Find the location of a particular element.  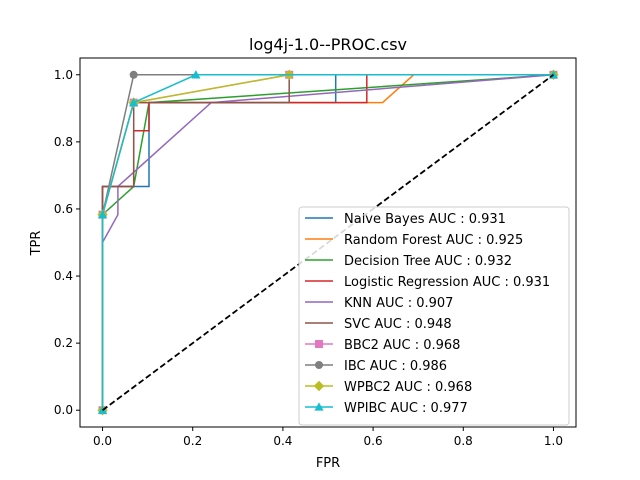

legend-label: BBC2 AUC : 0.968 is located at coordinates (402, 345).